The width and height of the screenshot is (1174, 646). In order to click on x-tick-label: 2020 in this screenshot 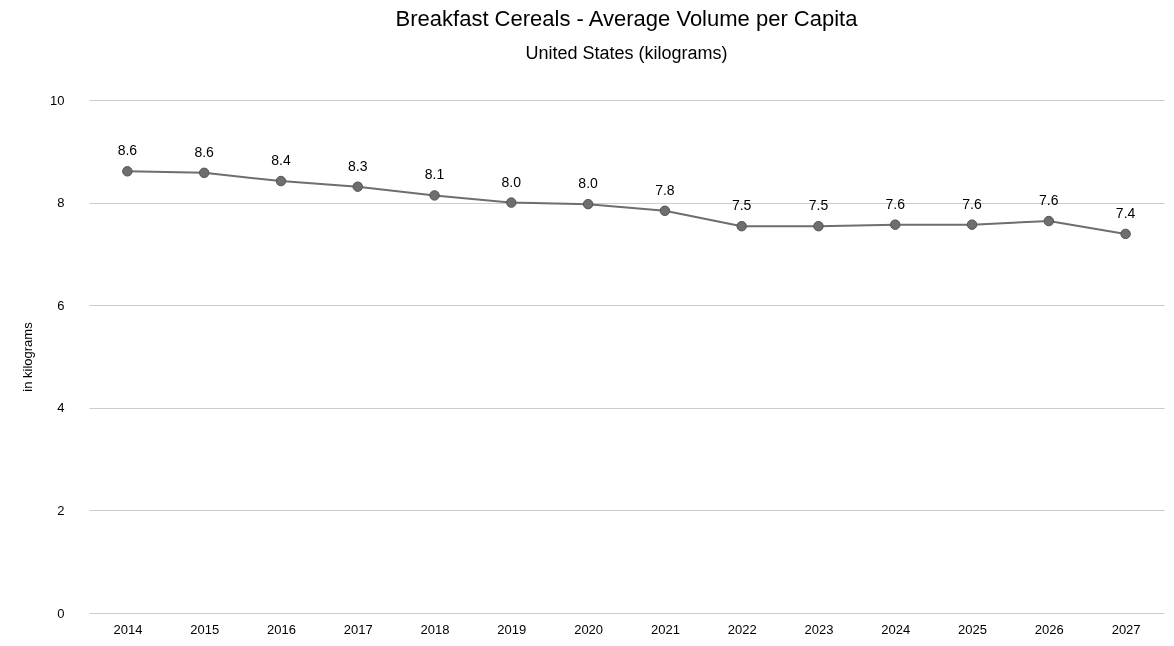, I will do `click(589, 629)`.